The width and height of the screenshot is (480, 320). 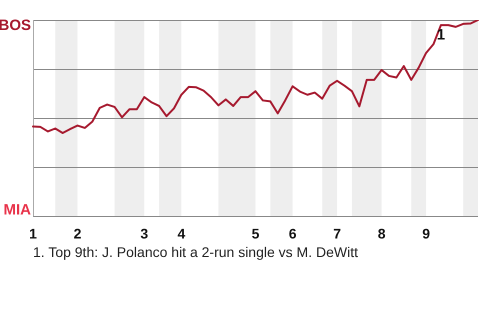 What do you see at coordinates (181, 233) in the screenshot?
I see `x-tick-label: 4` at bounding box center [181, 233].